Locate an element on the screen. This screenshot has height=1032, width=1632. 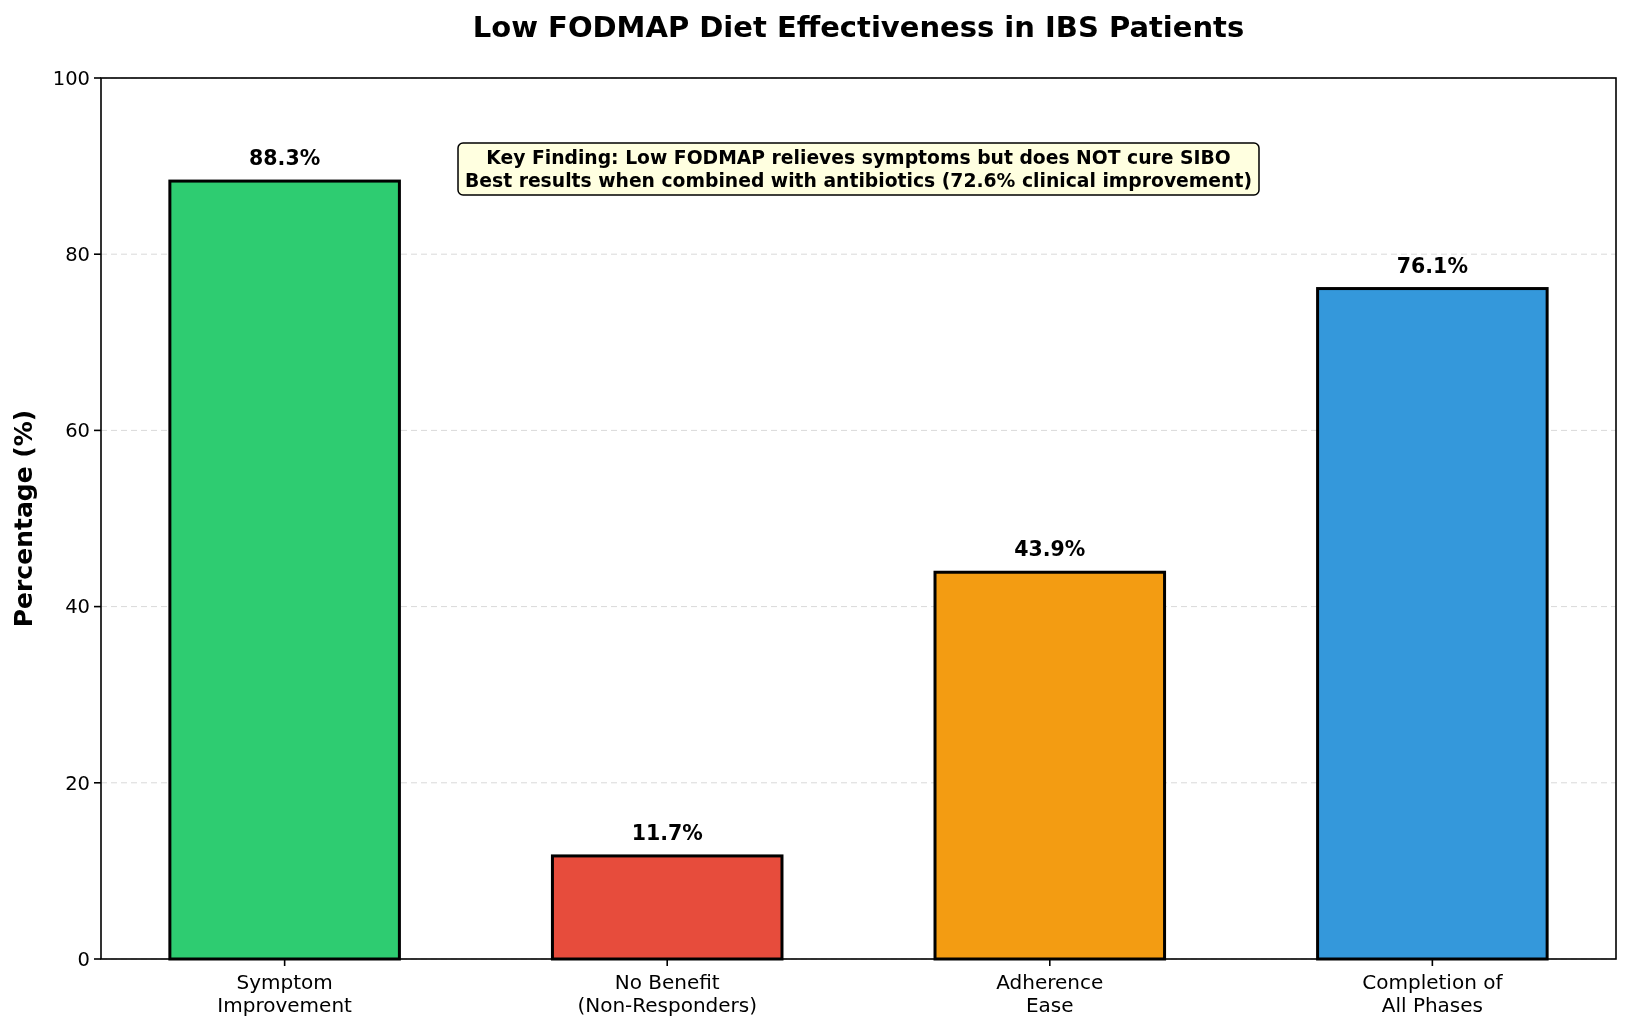
y-tick-label: 40 is located at coordinates (77, 607).